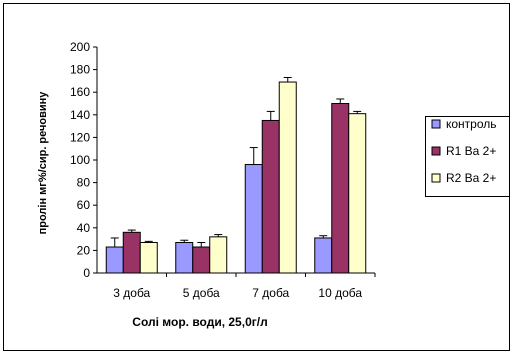 The image size is (513, 354). What do you see at coordinates (86, 273) in the screenshot?
I see `y-tick-label: 0` at bounding box center [86, 273].